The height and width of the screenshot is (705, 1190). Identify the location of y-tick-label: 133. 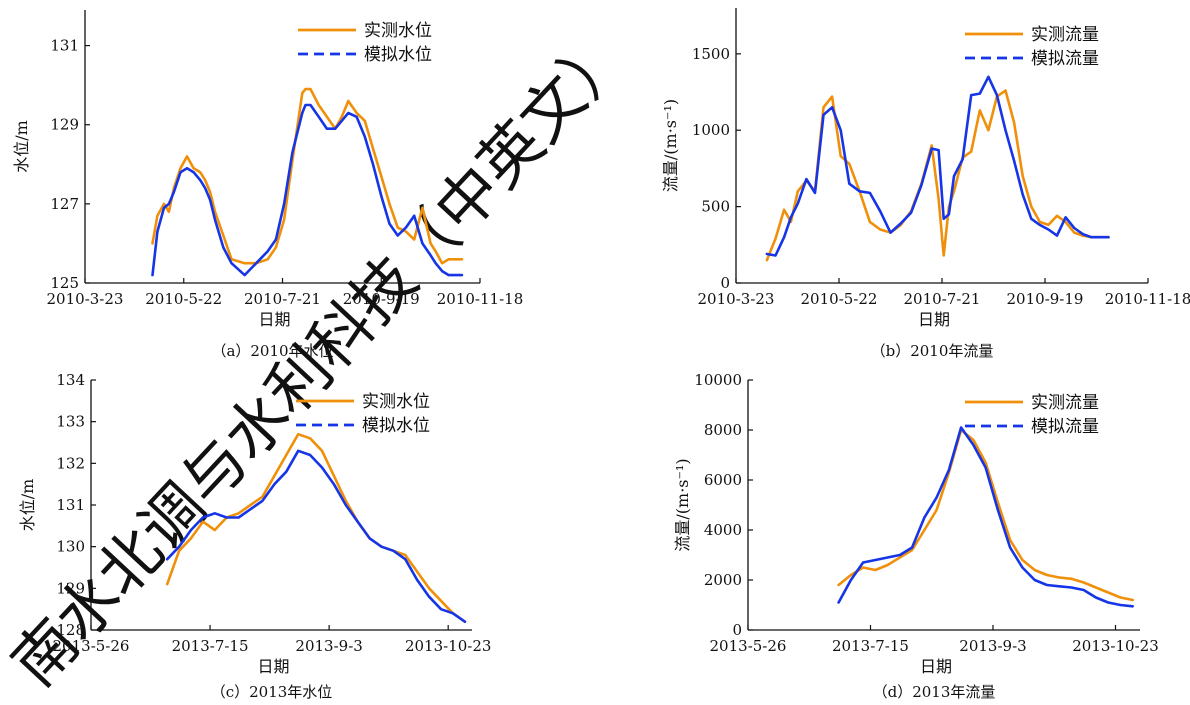
(70, 422).